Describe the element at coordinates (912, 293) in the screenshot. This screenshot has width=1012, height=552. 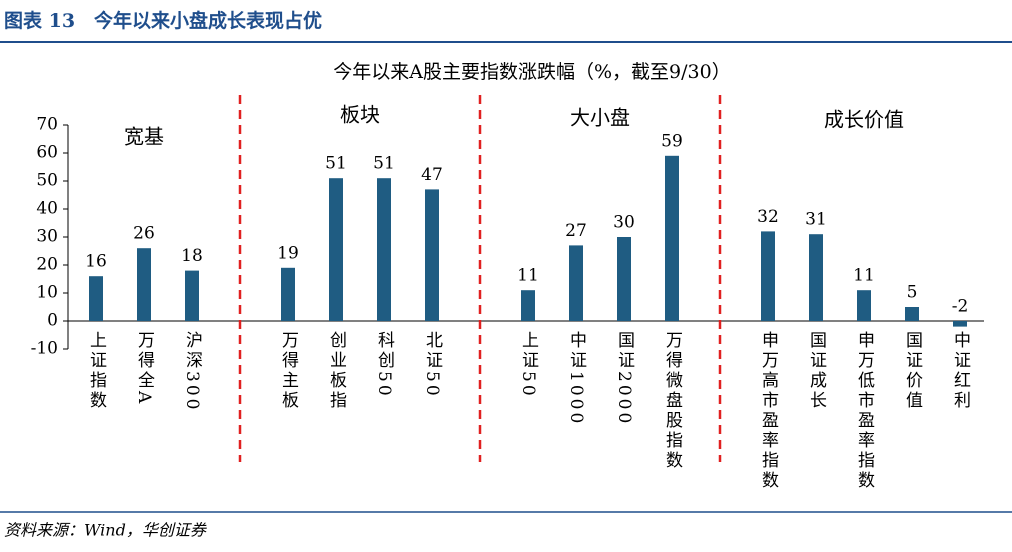
I see `value-label: 5` at that location.